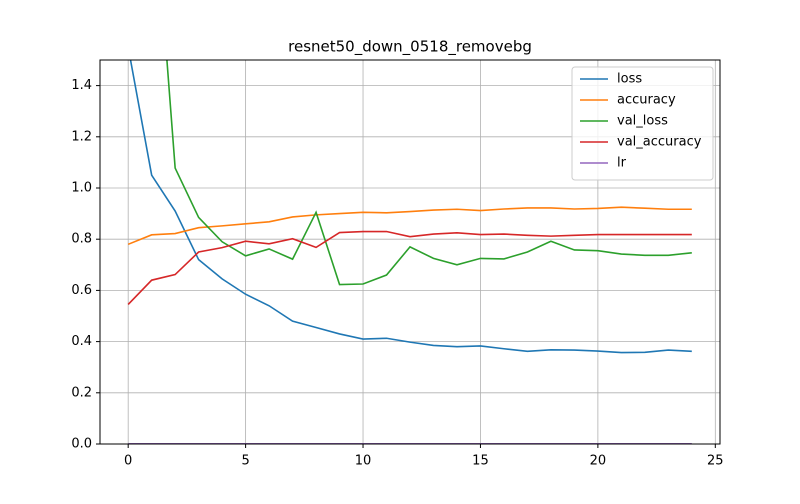 The image size is (800, 504). I want to click on legend-box, so click(642, 123).